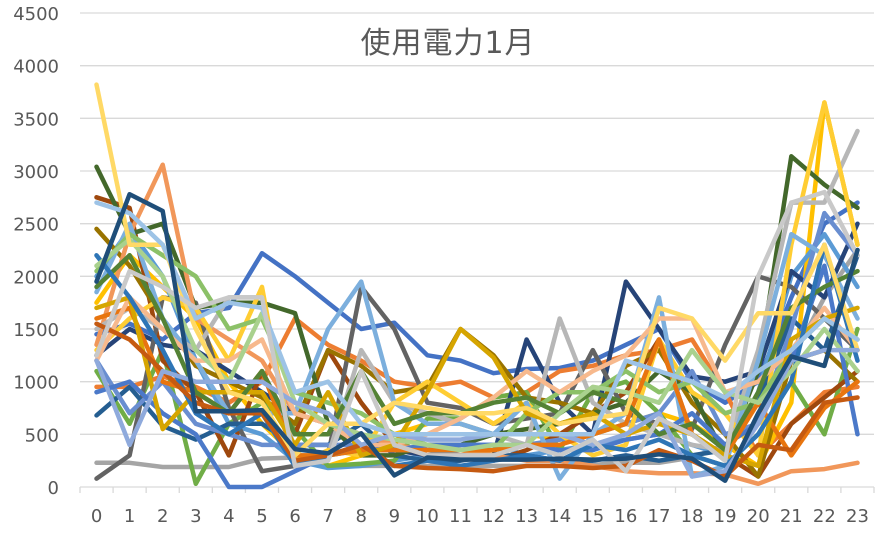 This screenshot has height=535, width=896. Describe the element at coordinates (42, 435) in the screenshot. I see `y-tick-label: 500` at that location.